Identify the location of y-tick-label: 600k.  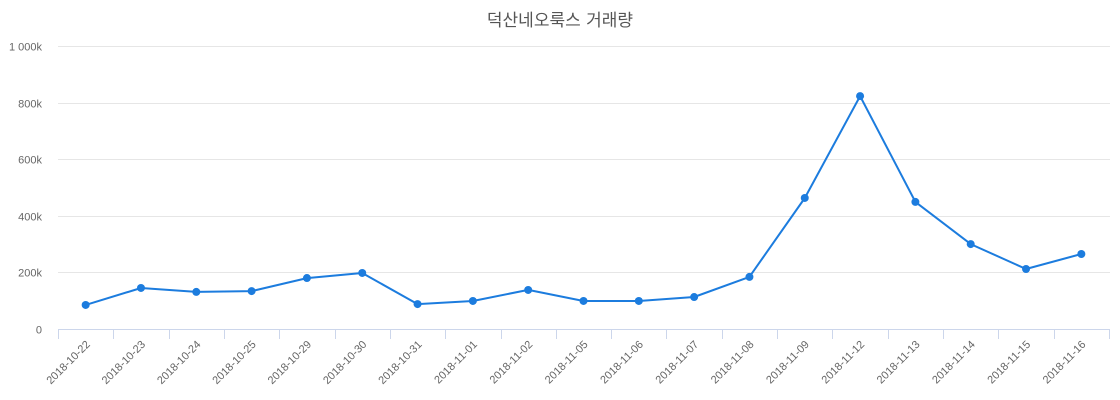
(30, 161).